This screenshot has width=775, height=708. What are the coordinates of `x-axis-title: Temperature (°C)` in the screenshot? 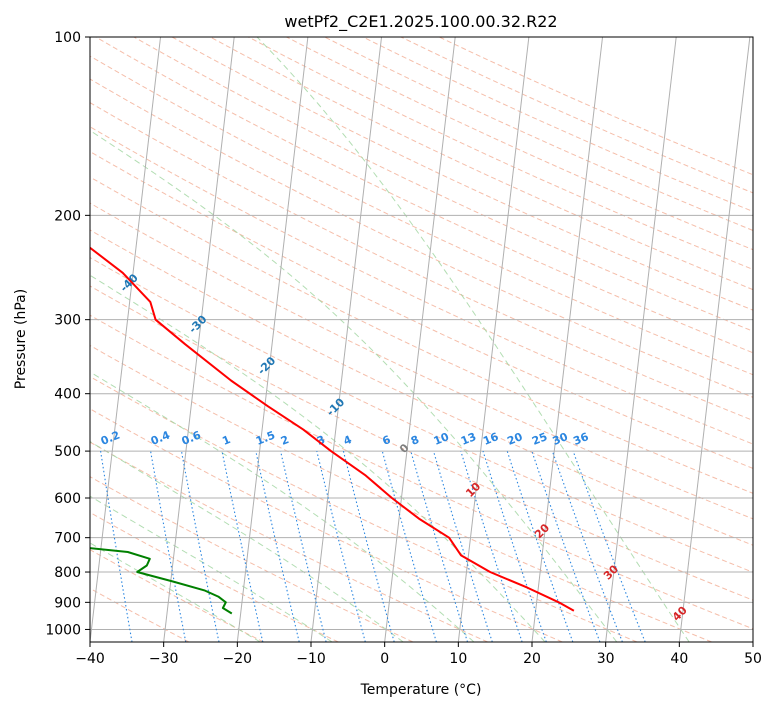 It's located at (421, 690).